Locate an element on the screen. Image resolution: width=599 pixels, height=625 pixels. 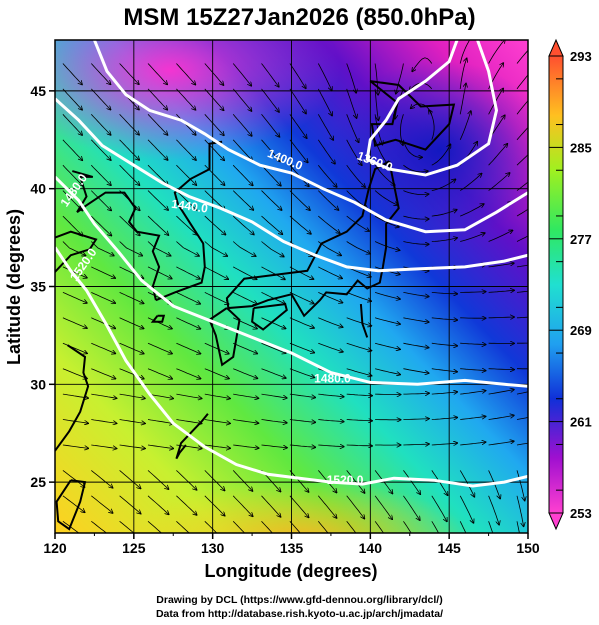
warm-air-region is located at coordinates (300, 506).